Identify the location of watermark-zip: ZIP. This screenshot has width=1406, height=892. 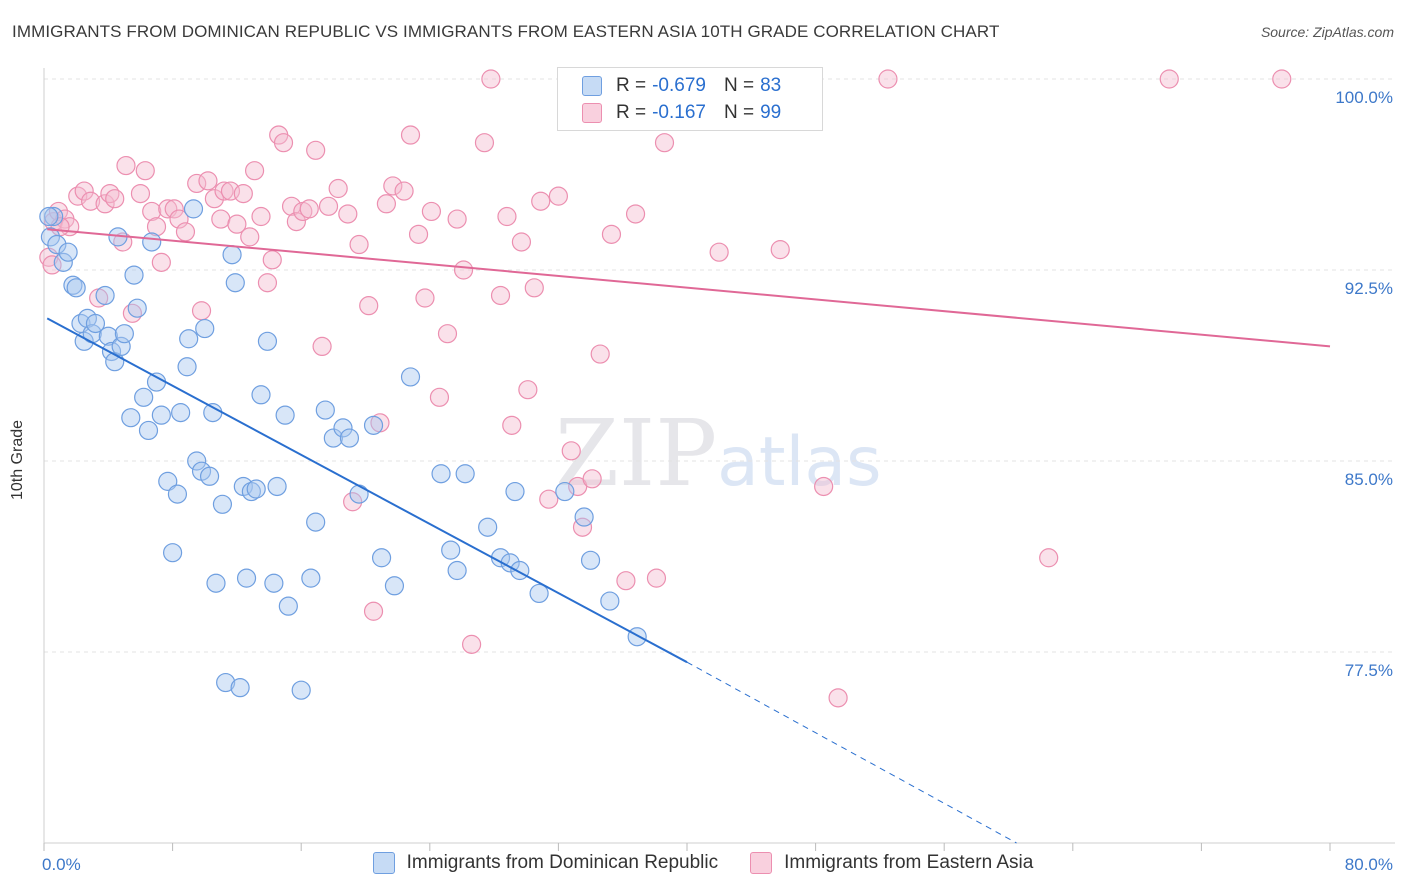
(636, 453).